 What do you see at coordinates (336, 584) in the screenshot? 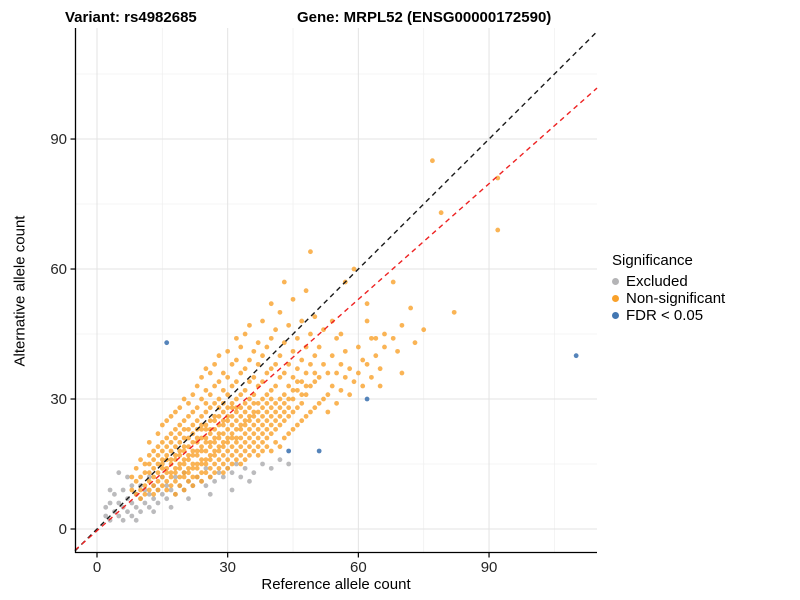
I see `x-axis-title: Reference allele count` at bounding box center [336, 584].